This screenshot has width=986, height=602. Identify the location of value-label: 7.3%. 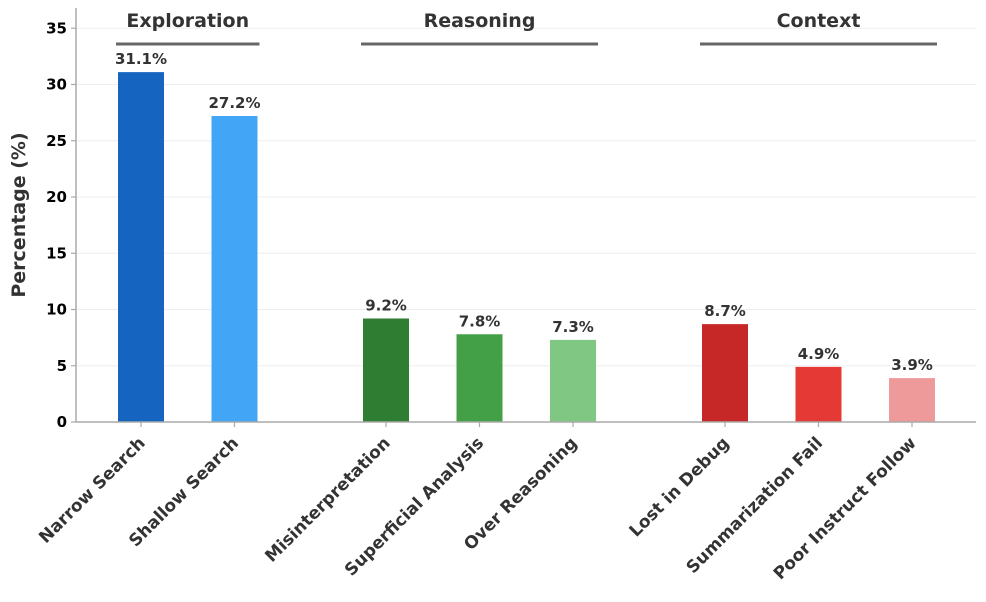
(573, 327).